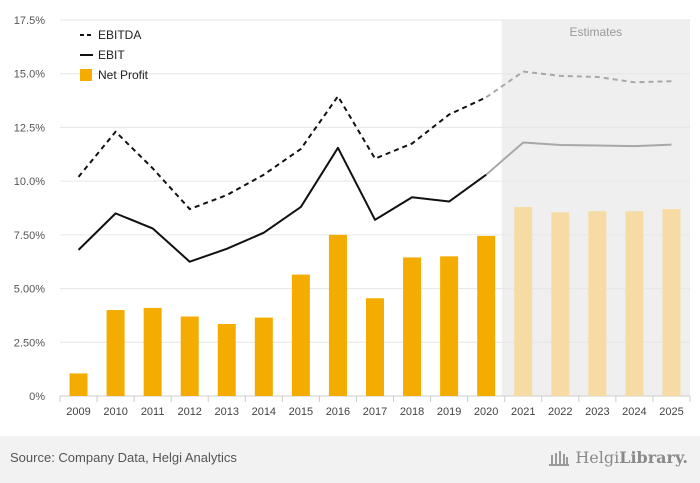  I want to click on x-tick-label: 2023, so click(597, 412).